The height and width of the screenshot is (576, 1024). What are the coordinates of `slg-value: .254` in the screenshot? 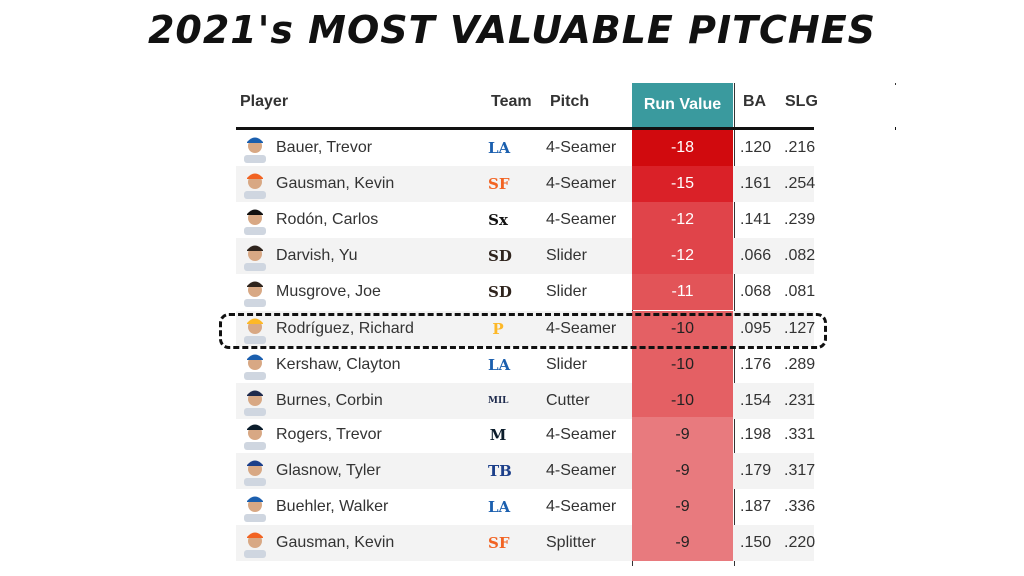 It's located at (800, 183).